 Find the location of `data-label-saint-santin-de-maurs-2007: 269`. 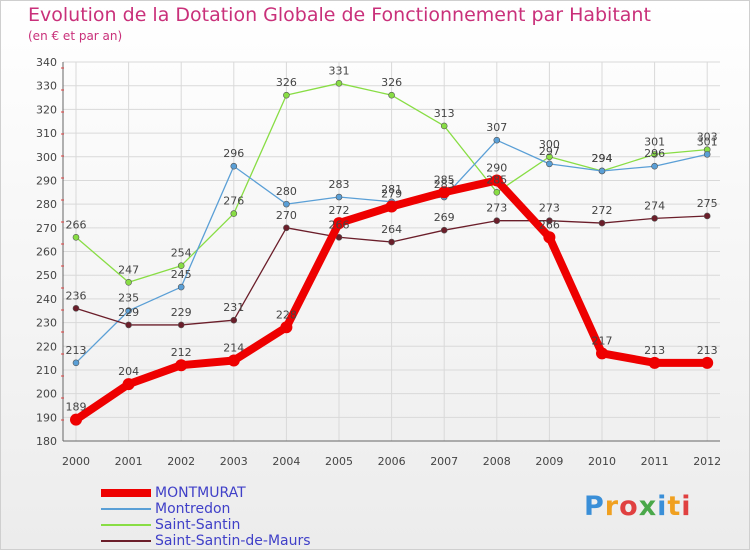

data-label-saint-santin-de-maurs-2007: 269 is located at coordinates (444, 217).